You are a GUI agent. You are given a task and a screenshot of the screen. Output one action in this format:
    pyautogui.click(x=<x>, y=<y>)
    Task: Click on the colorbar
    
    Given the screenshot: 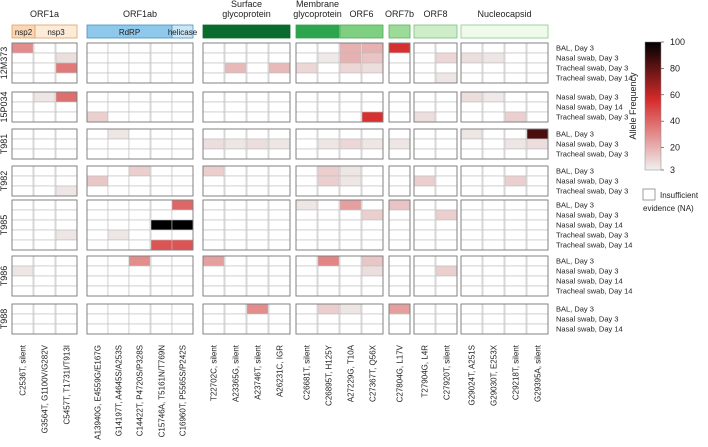 What is the action you would take?
    pyautogui.click(x=653, y=106)
    